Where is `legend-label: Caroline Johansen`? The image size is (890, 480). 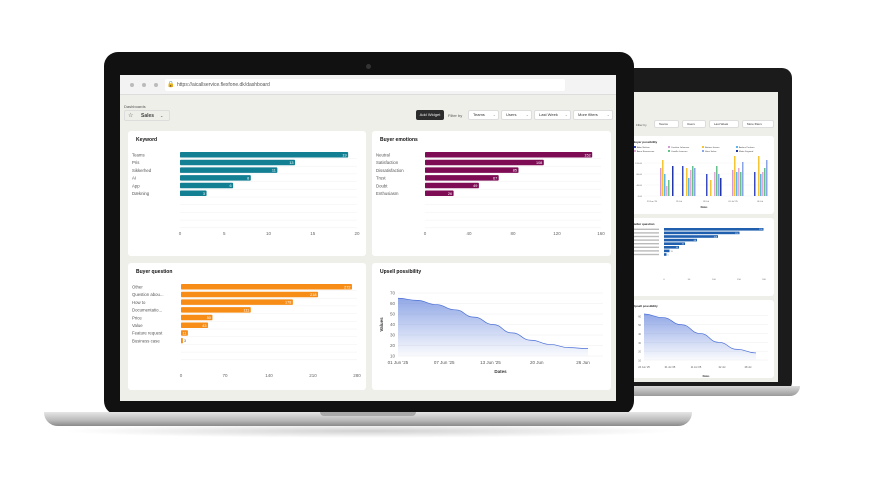
legend-label: Caroline Johansen is located at coordinates (680, 147).